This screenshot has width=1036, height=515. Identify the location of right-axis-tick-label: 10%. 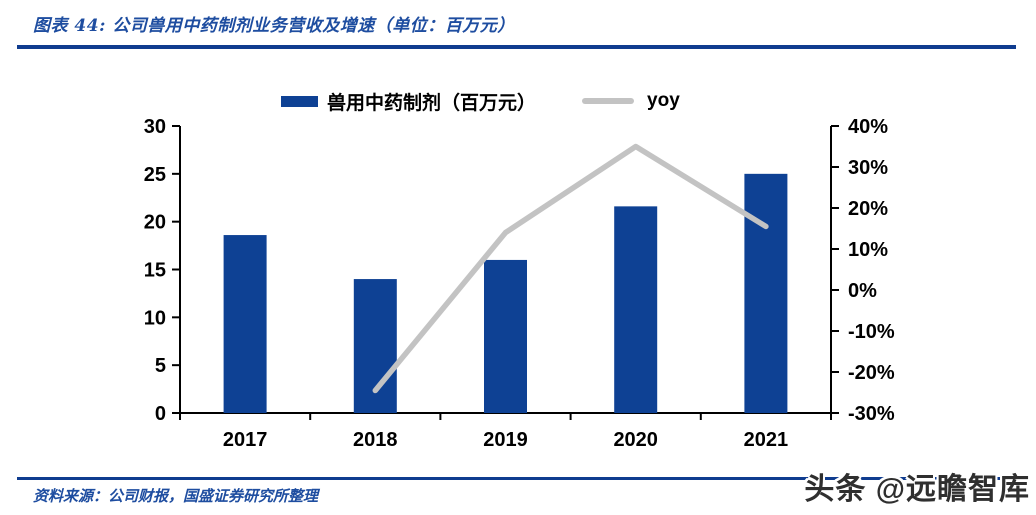
(868, 250).